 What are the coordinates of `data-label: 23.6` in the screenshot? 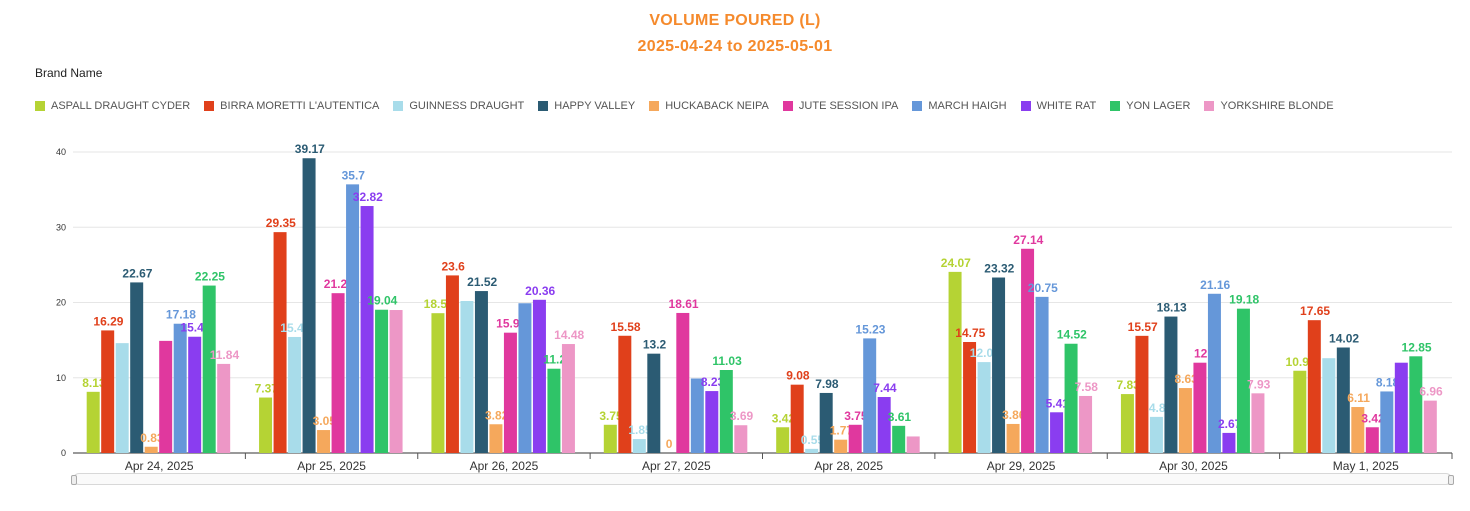 It's located at (454, 266).